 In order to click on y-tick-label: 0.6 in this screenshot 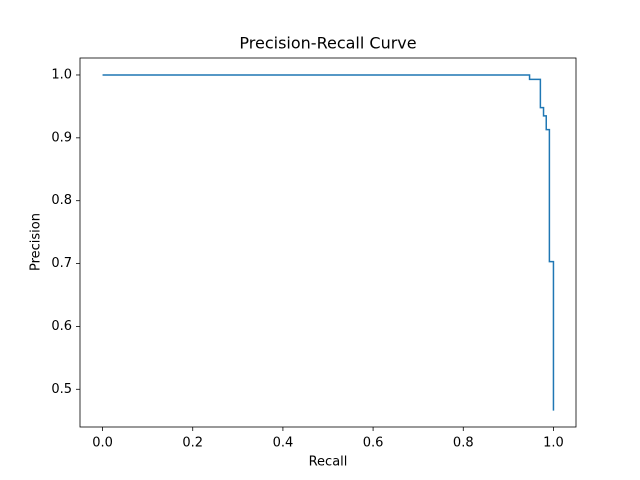, I will do `click(61, 326)`.